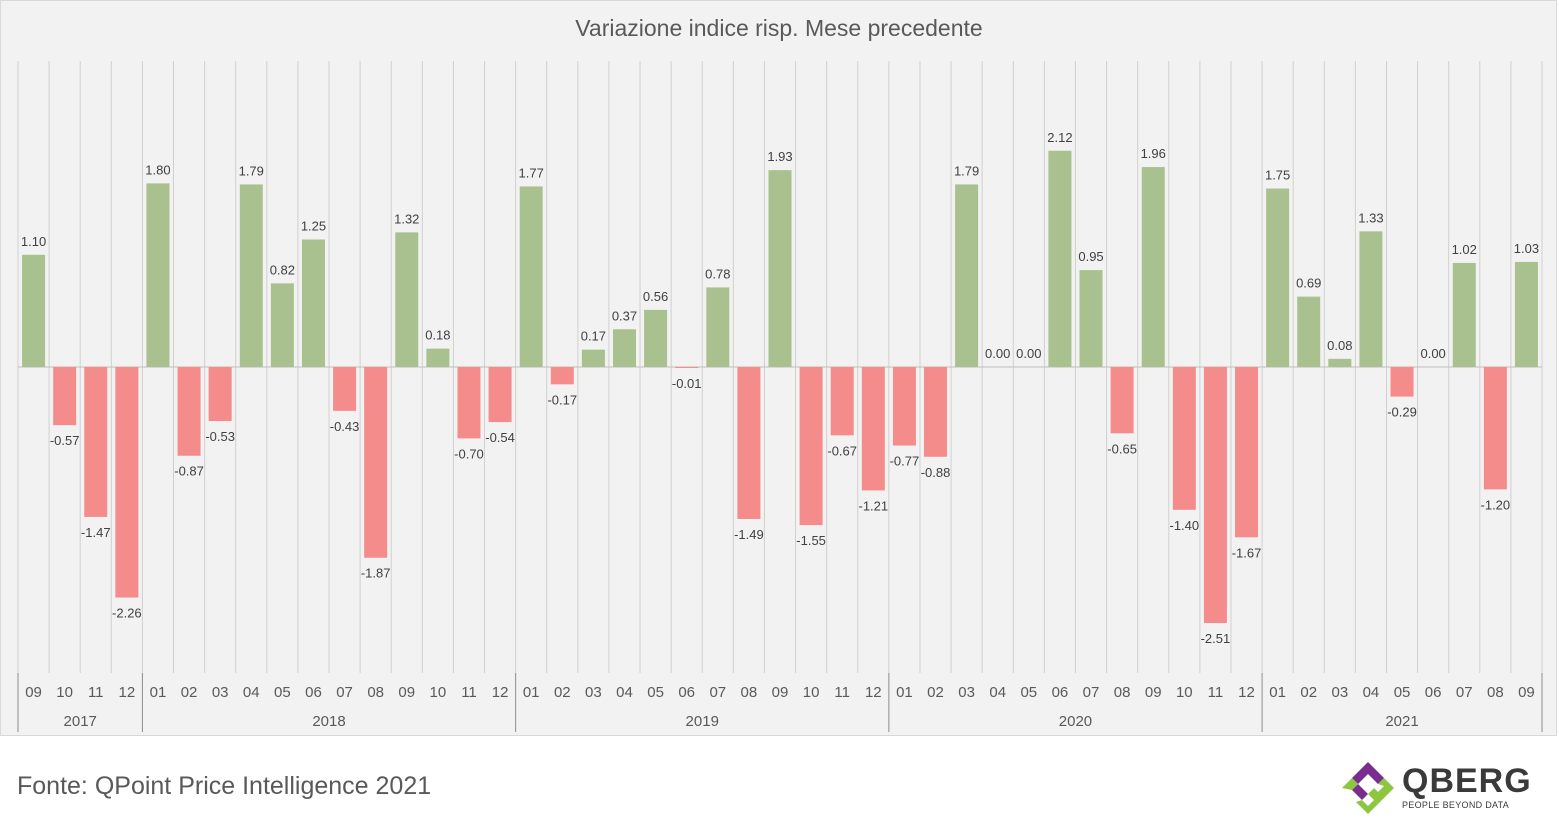 The image size is (1559, 819). Describe the element at coordinates (778, 28) in the screenshot. I see `chart-title: Variazione indice risp. Mese precedente` at that location.